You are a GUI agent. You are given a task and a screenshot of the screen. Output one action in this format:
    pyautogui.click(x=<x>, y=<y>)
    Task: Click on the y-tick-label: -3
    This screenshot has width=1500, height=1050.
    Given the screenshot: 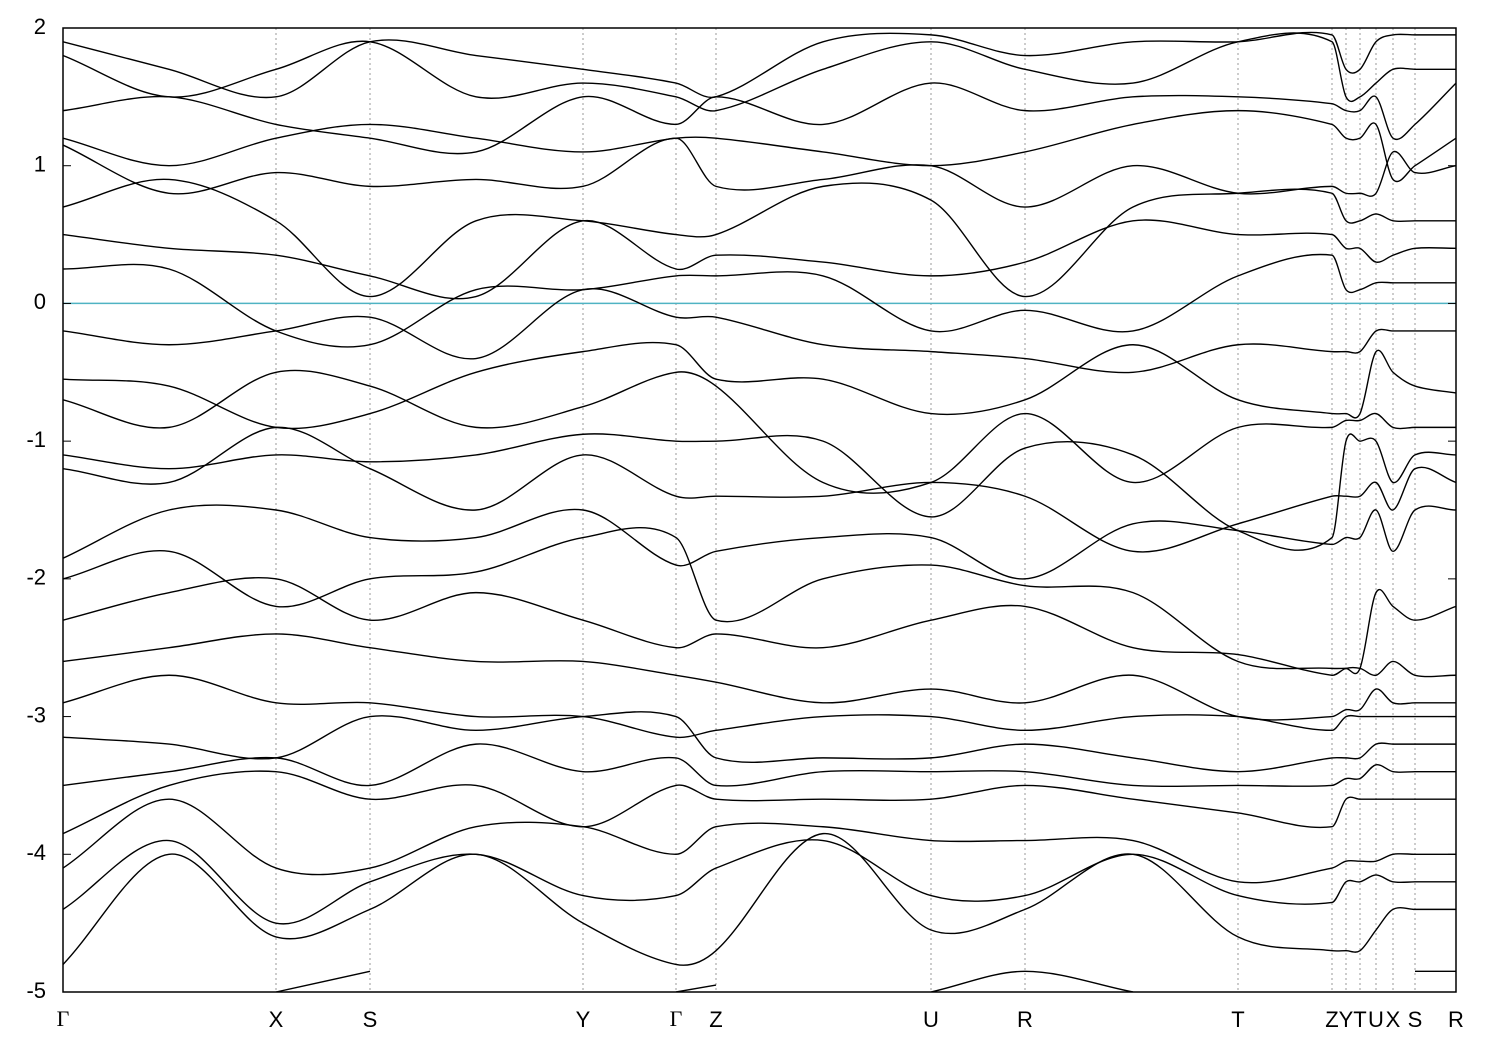 What is the action you would take?
    pyautogui.click(x=36, y=714)
    